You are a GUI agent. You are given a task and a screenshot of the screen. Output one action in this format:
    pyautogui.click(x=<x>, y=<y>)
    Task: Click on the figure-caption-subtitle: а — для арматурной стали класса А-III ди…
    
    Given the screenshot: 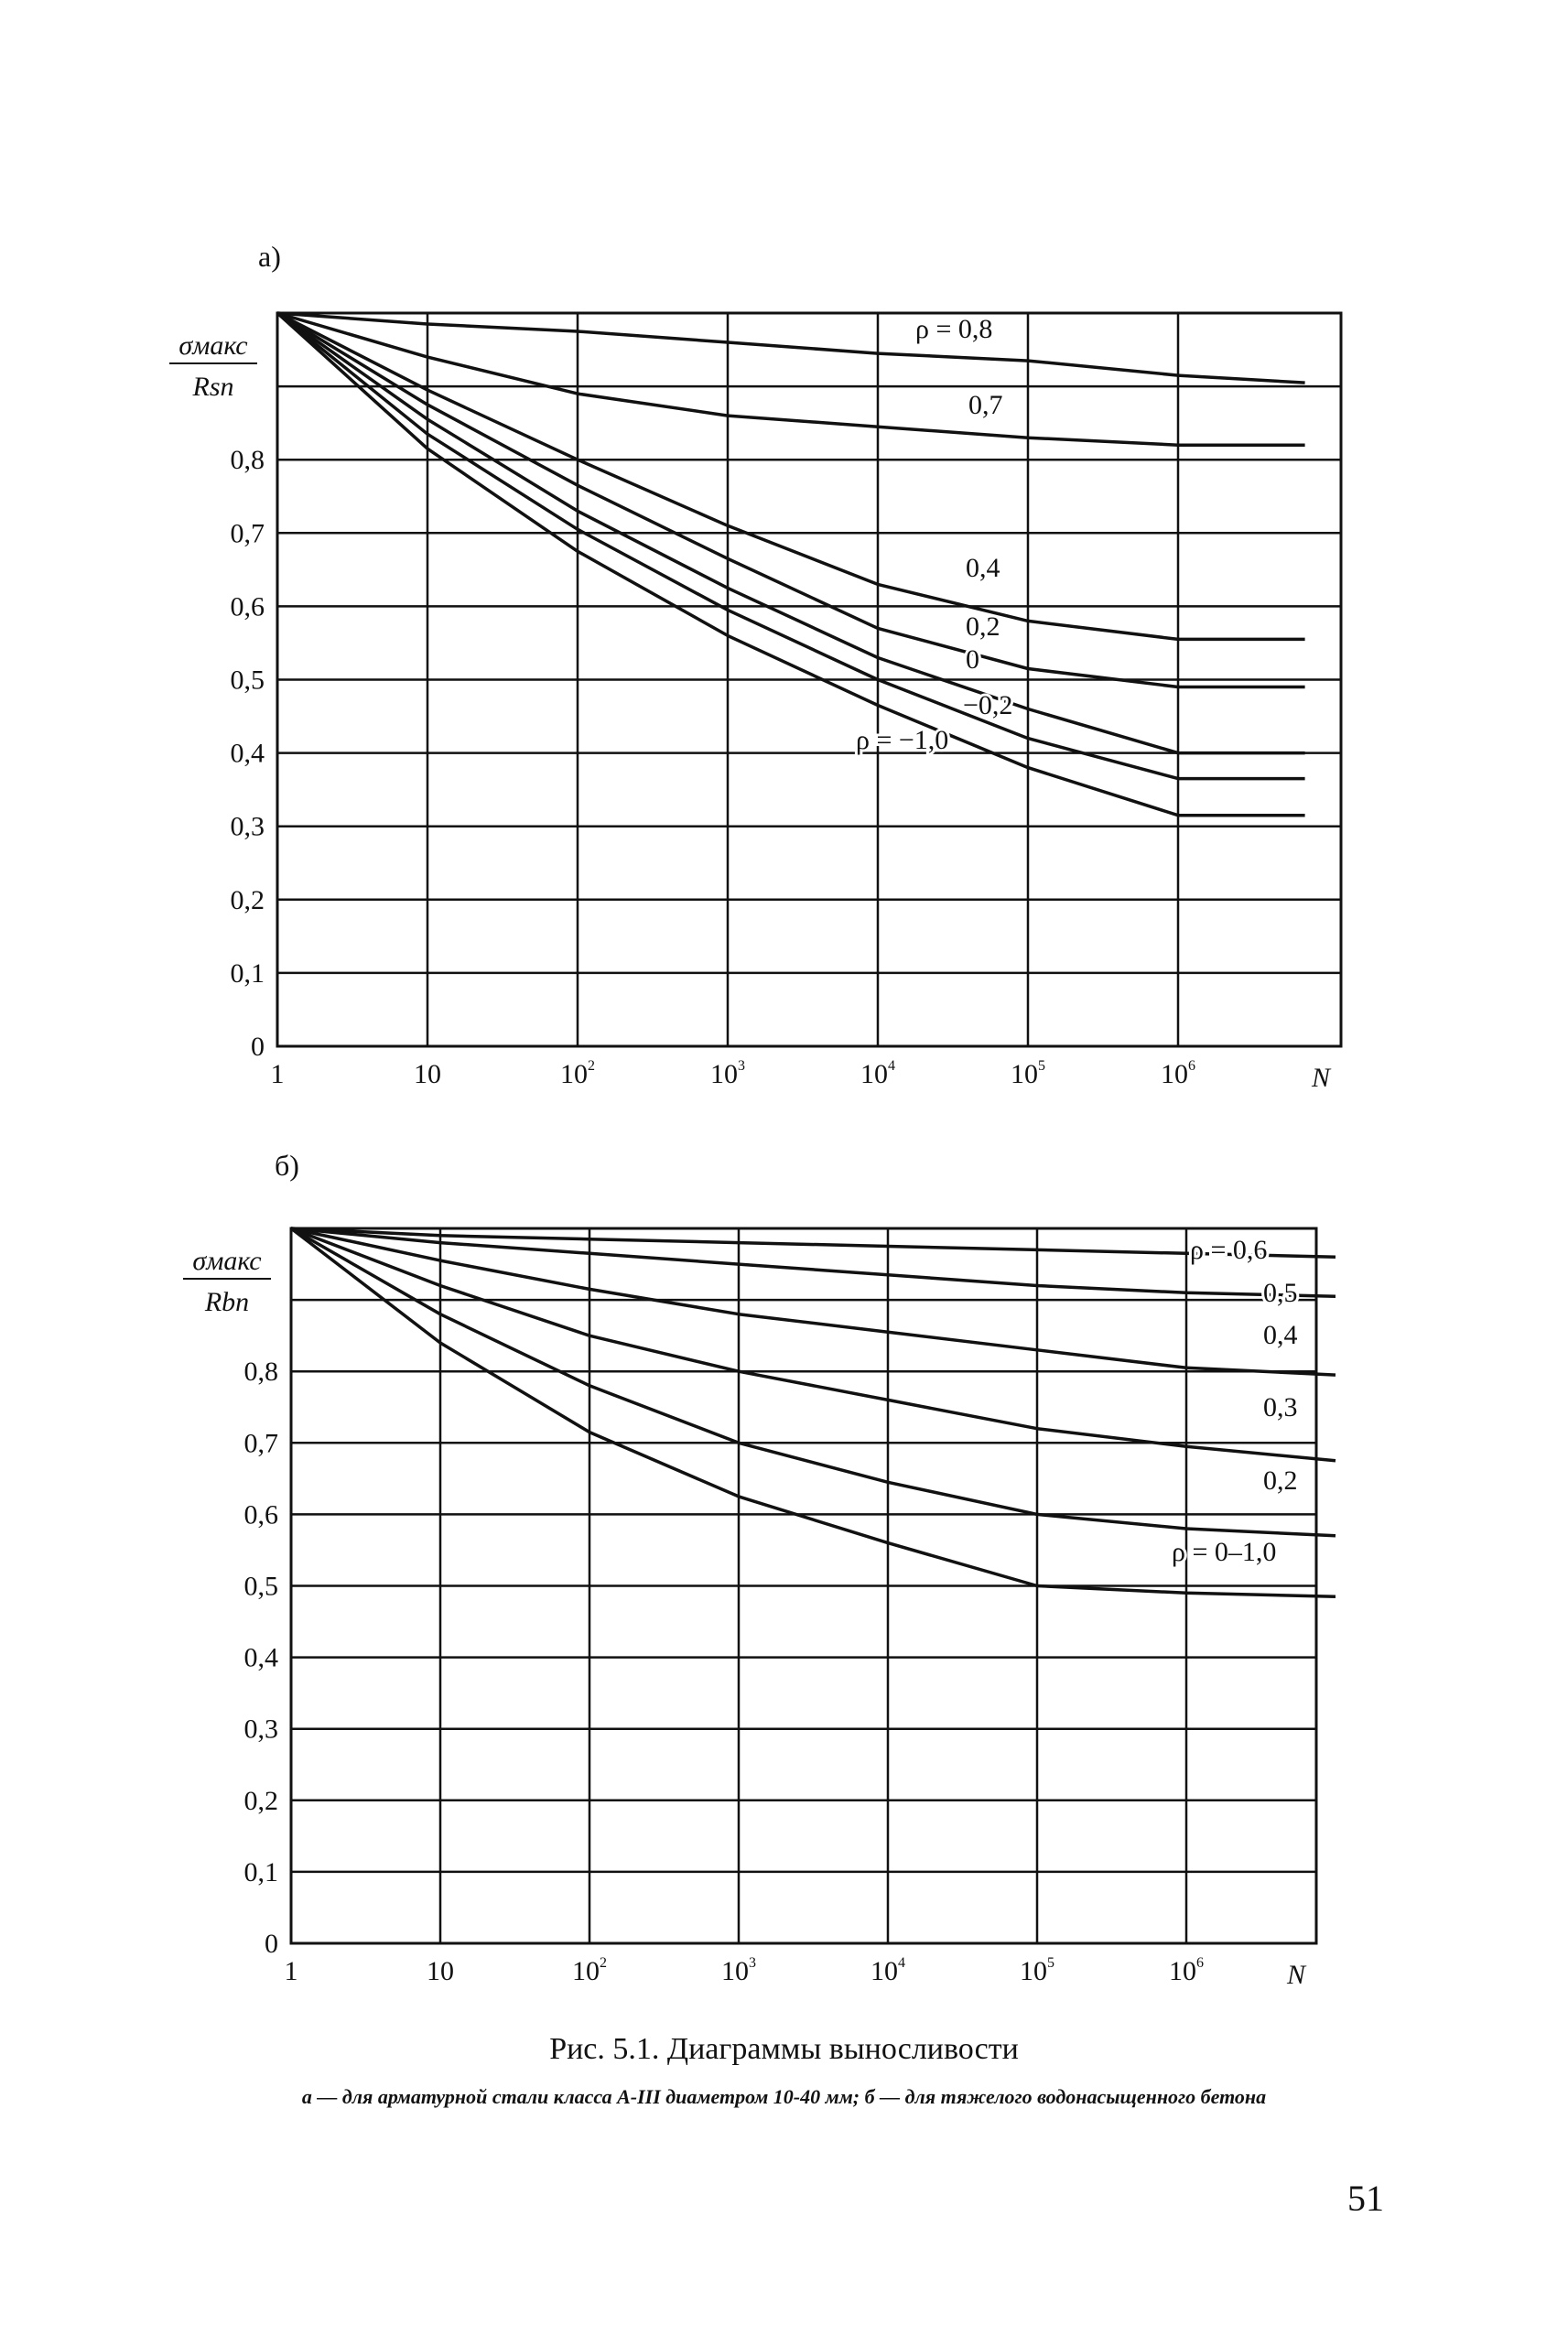 What is the action you would take?
    pyautogui.click(x=784, y=2096)
    